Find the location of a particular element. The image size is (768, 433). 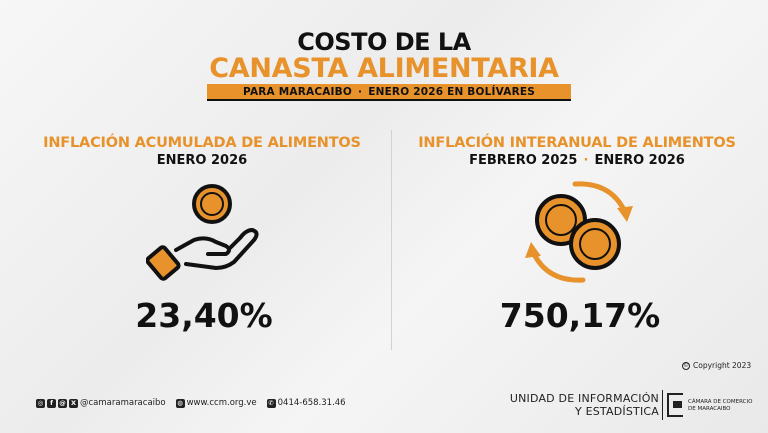

website-group: ◍ www.ccm.org.ve is located at coordinates (216, 403).